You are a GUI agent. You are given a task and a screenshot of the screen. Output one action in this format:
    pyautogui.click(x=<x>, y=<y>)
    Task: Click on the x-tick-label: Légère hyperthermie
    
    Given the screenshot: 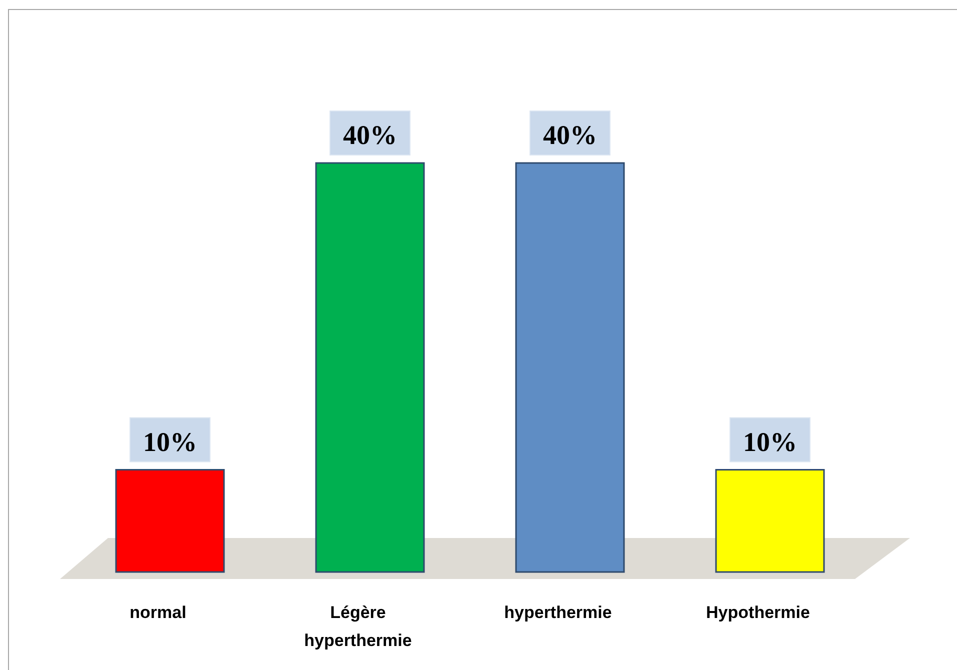 What is the action you would take?
    pyautogui.click(x=358, y=626)
    